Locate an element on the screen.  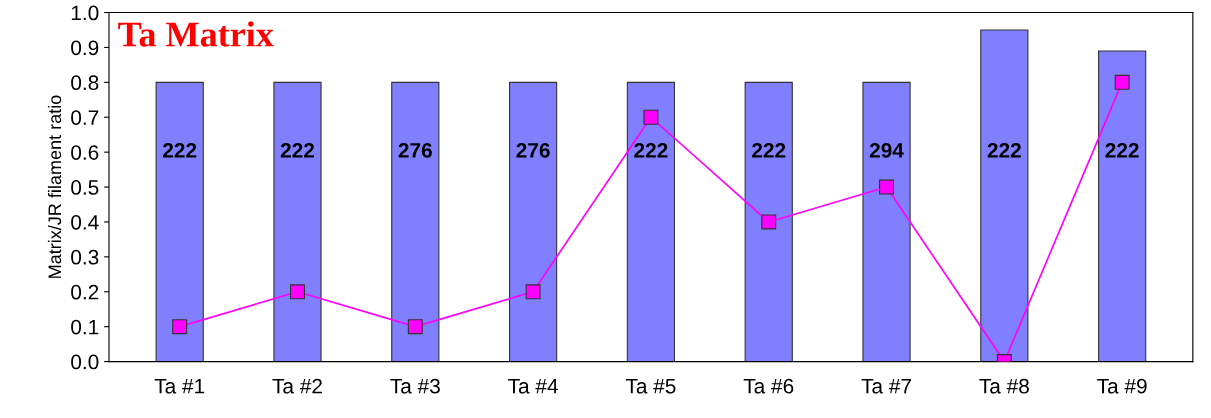
chart-title: Ta Matrix is located at coordinates (196, 34).